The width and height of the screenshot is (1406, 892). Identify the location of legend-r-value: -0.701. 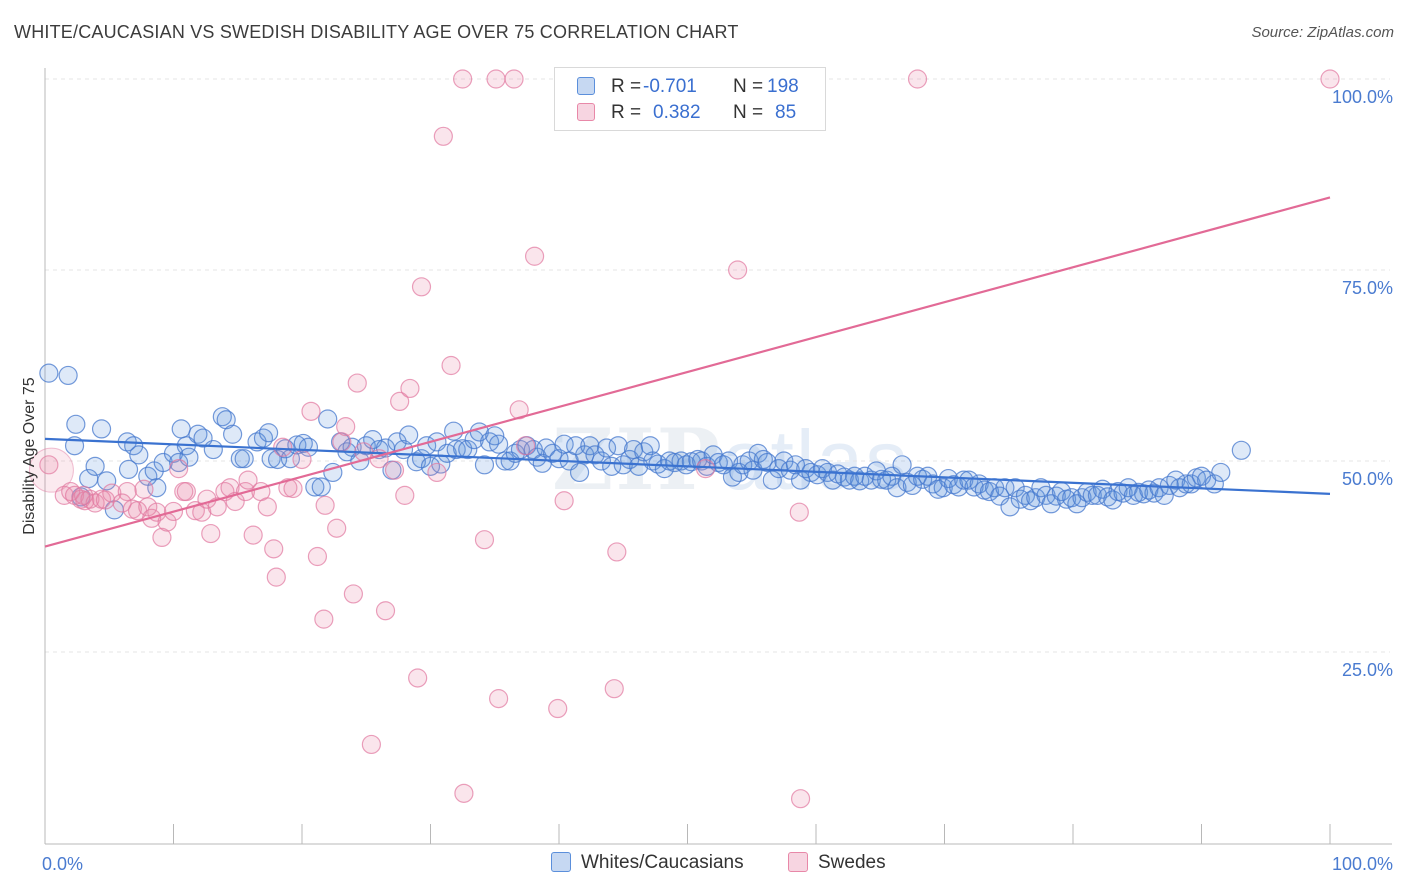
(670, 86).